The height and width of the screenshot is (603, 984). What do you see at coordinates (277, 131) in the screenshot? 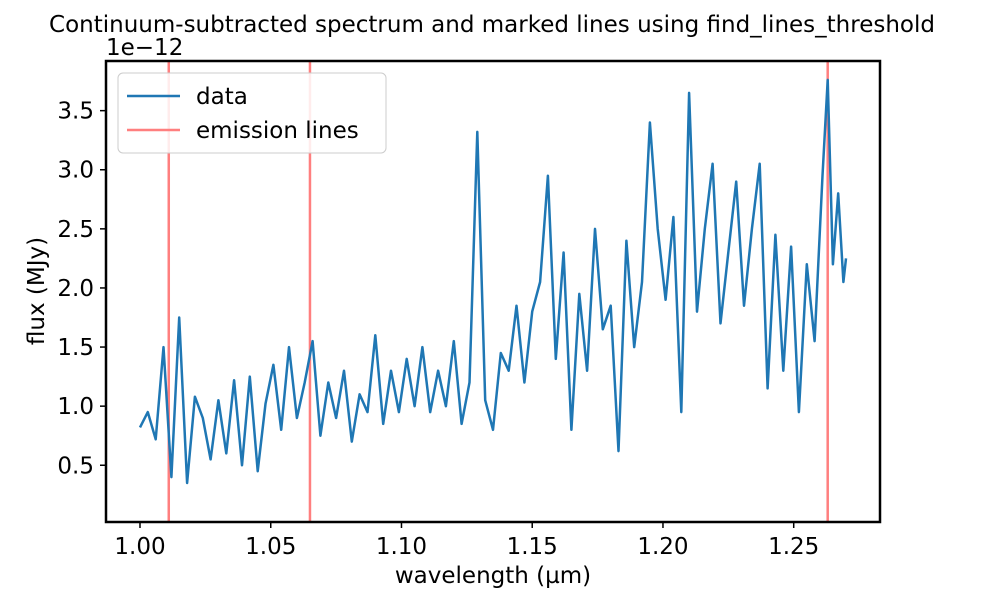
I see `legend-label-2: emission lines` at bounding box center [277, 131].